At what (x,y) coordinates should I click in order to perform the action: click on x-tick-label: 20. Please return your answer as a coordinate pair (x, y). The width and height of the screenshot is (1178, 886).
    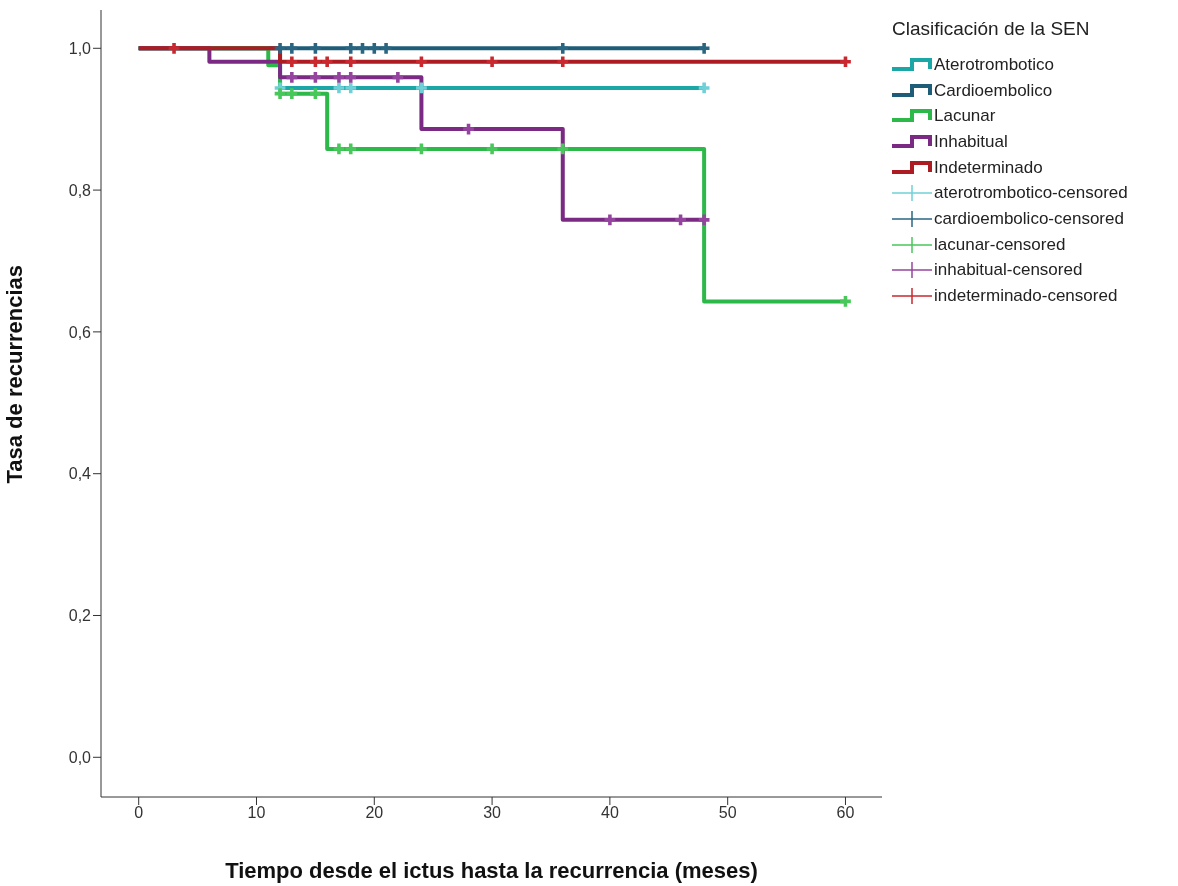
    Looking at the image, I should click on (374, 813).